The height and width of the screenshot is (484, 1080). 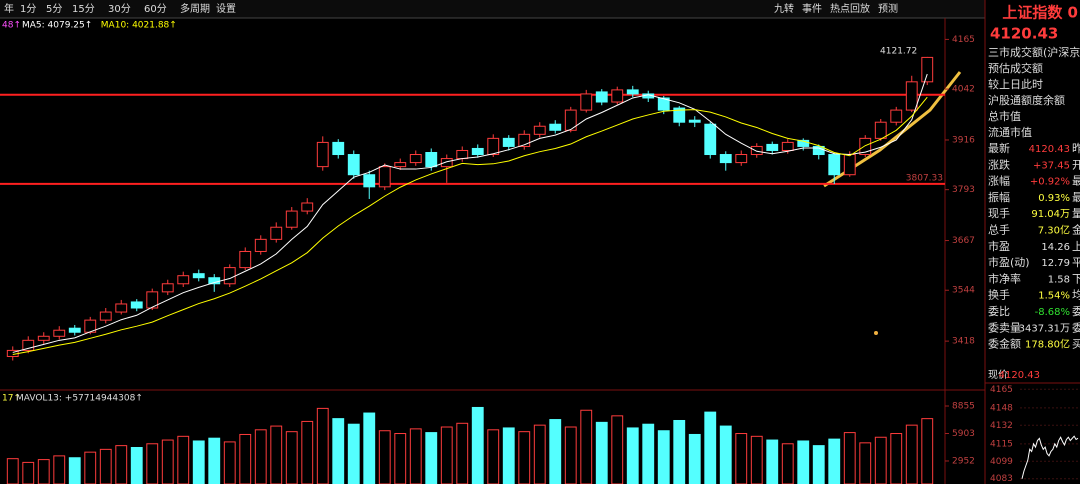 I want to click on sidebar-title: 上证指数 0, so click(x=1040, y=13).